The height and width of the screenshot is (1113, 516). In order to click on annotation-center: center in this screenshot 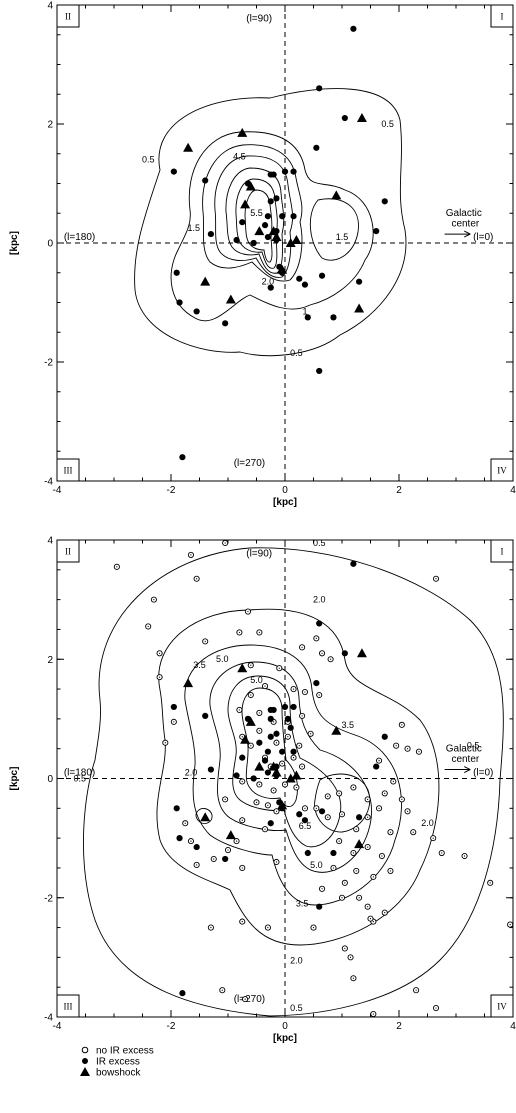, I will do `click(465, 759)`.